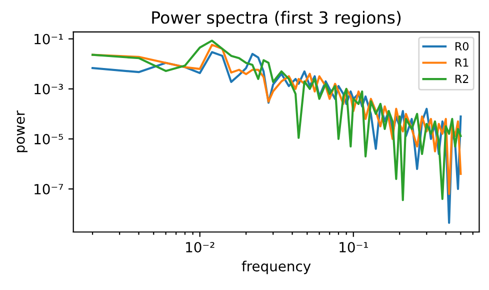 Image resolution: width=489 pixels, height=290 pixels. What do you see at coordinates (48, 89) in the screenshot?
I see `y-tick-label: 10⁻³` at bounding box center [48, 89].